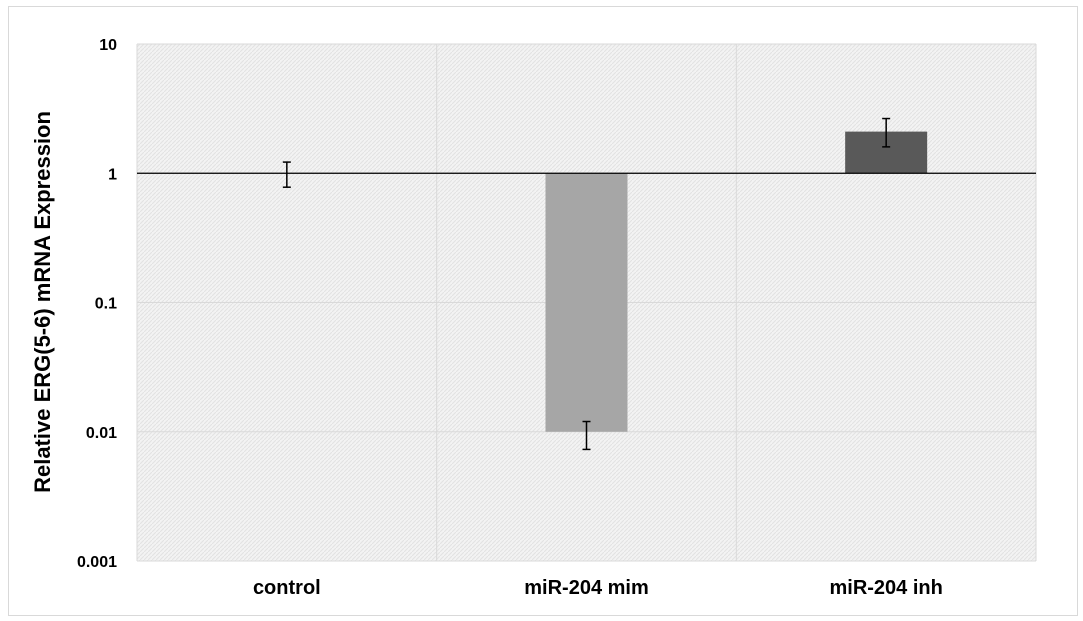 This screenshot has width=1083, height=621. Describe the element at coordinates (885, 588) in the screenshot. I see `x-category-label: miR-204 inh` at that location.